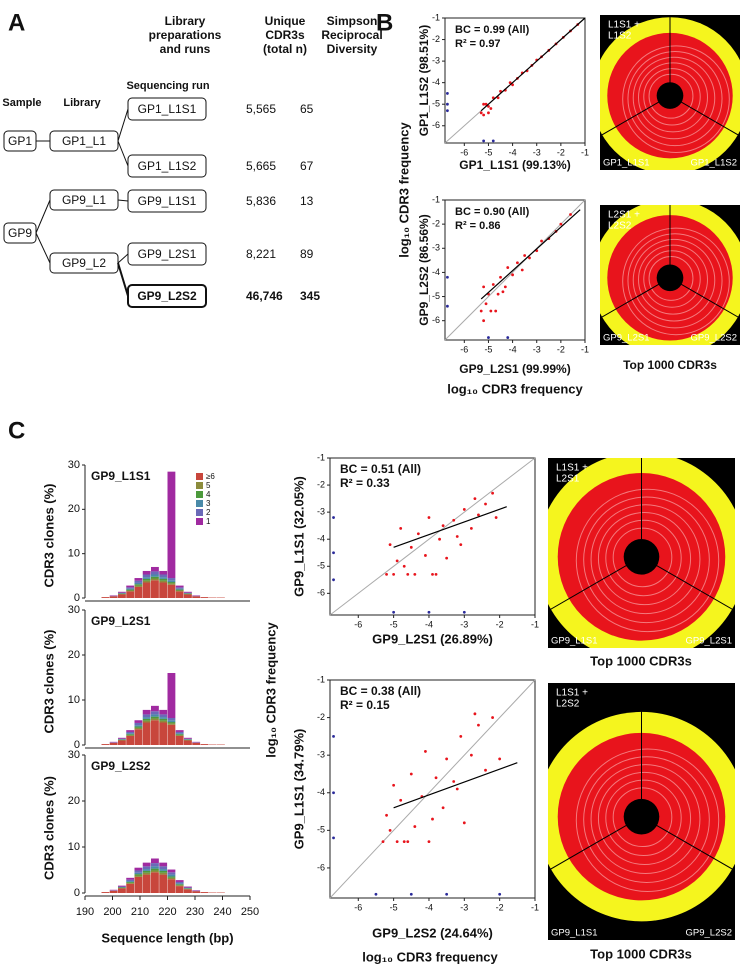 The height and width of the screenshot is (973, 750). I want to click on chart-title: GP9_L2S1, so click(121, 621).